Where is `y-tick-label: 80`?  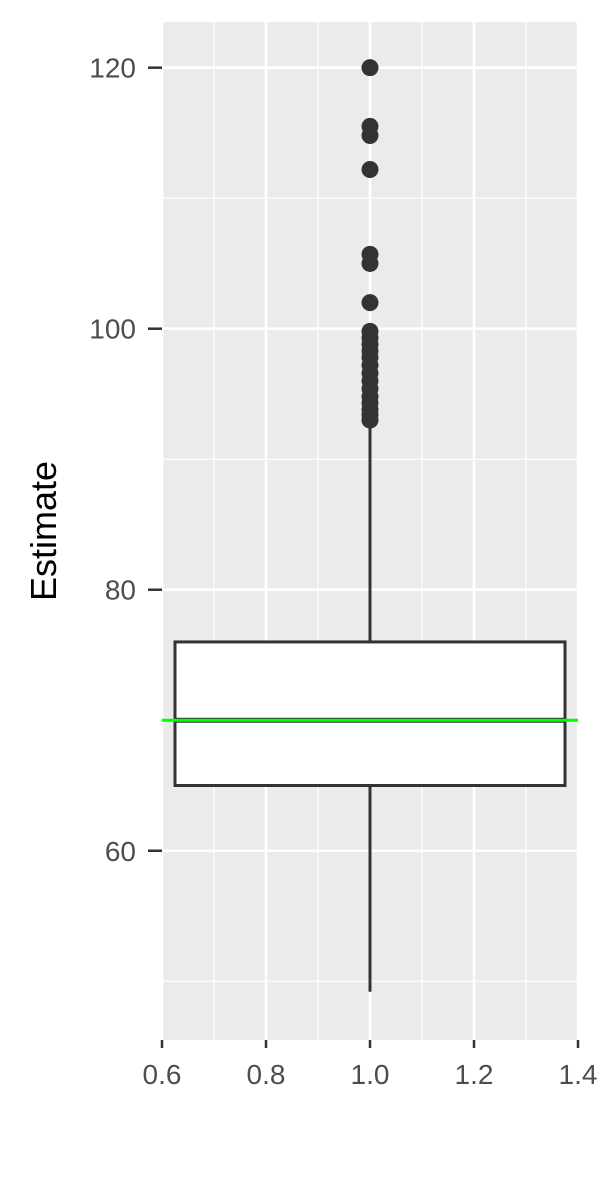 y-tick-label: 80 is located at coordinates (120, 590).